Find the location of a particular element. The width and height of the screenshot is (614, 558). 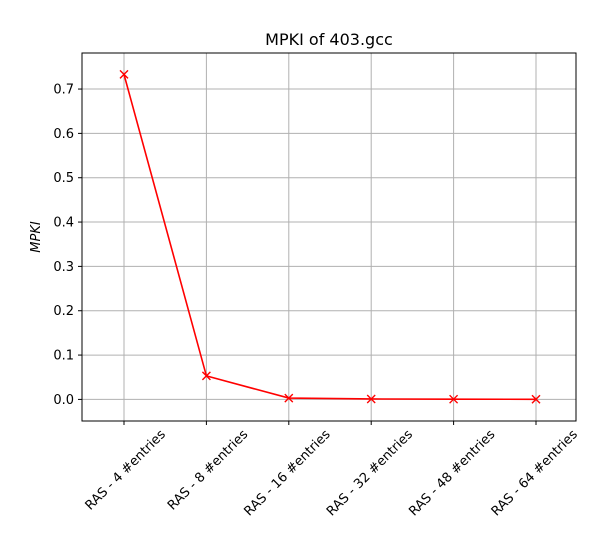

x-tick-label: RAS - 16 #entries is located at coordinates (288, 473).